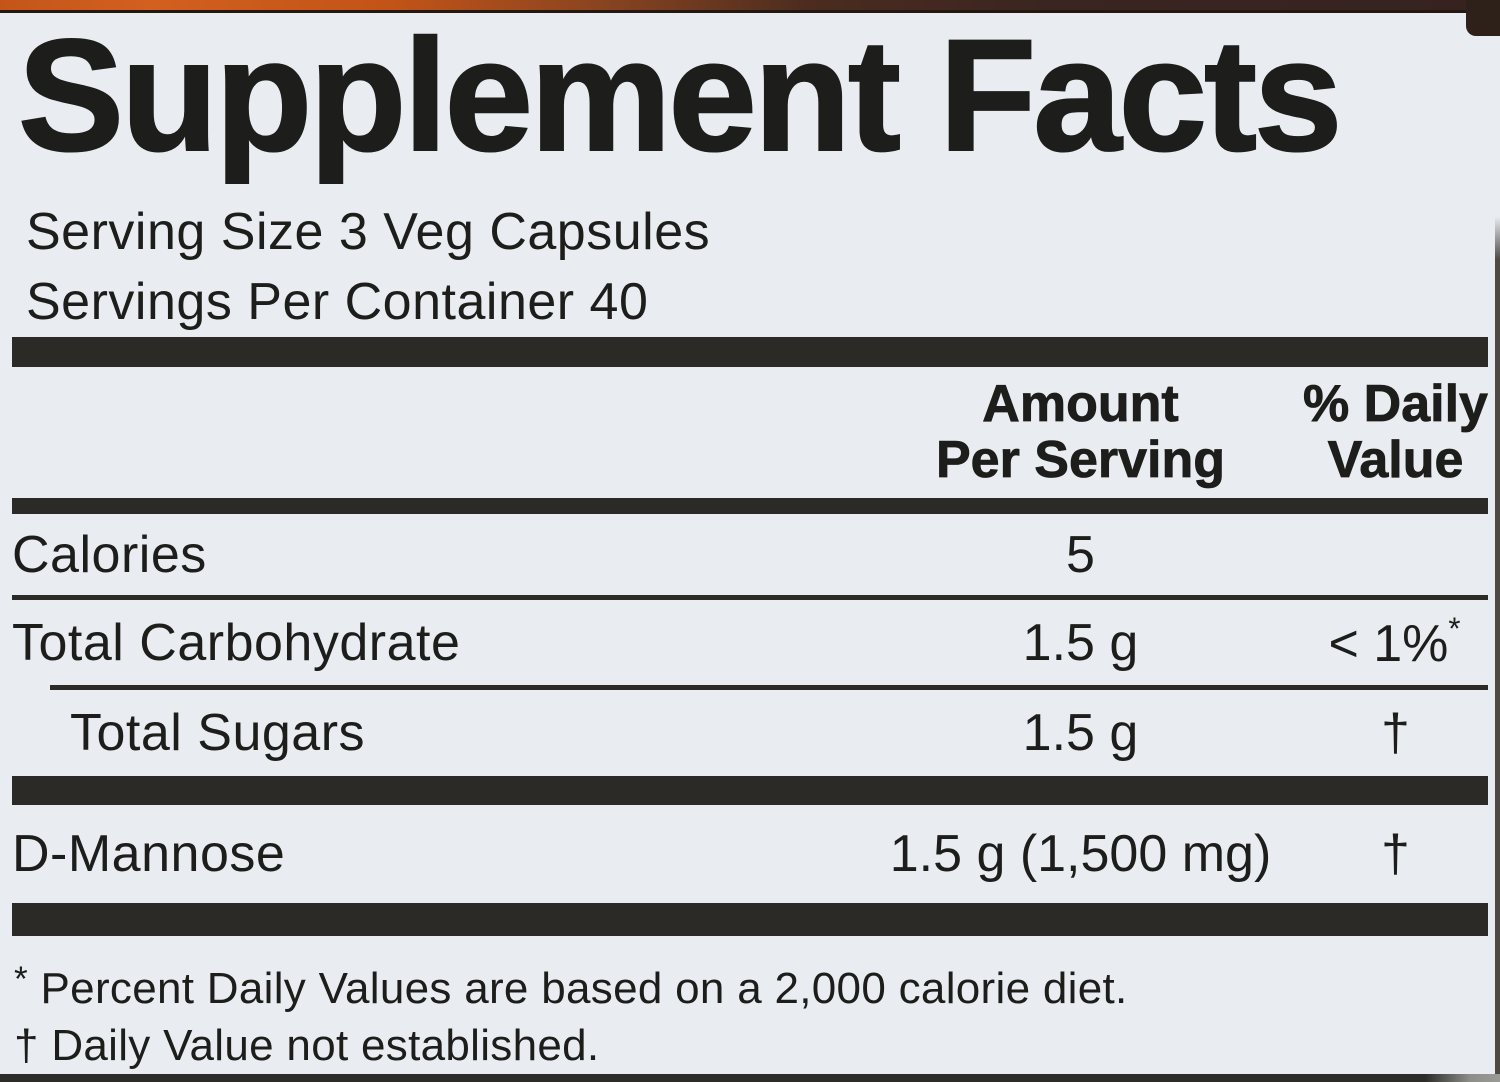  What do you see at coordinates (750, 506) in the screenshot?
I see `header-divider` at bounding box center [750, 506].